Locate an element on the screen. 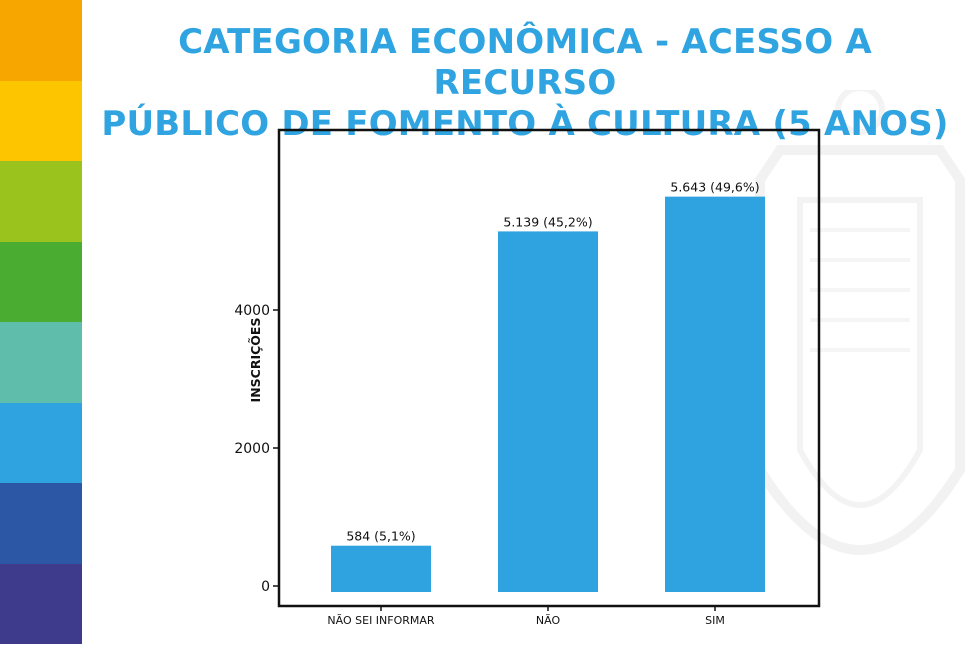 The image size is (968, 650). x-tick-label-3: SIM is located at coordinates (715, 620).